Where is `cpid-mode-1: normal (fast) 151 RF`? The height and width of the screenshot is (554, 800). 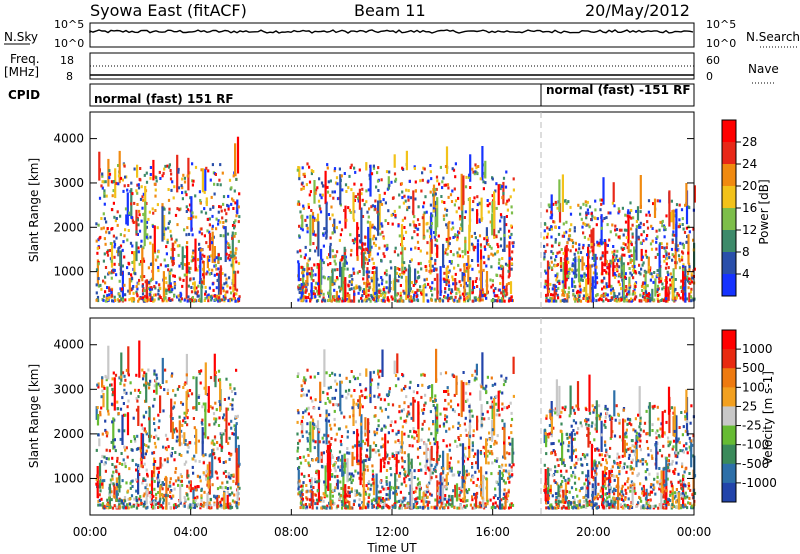
cpid-mode-1: normal (fast) 151 RF is located at coordinates (164, 99).